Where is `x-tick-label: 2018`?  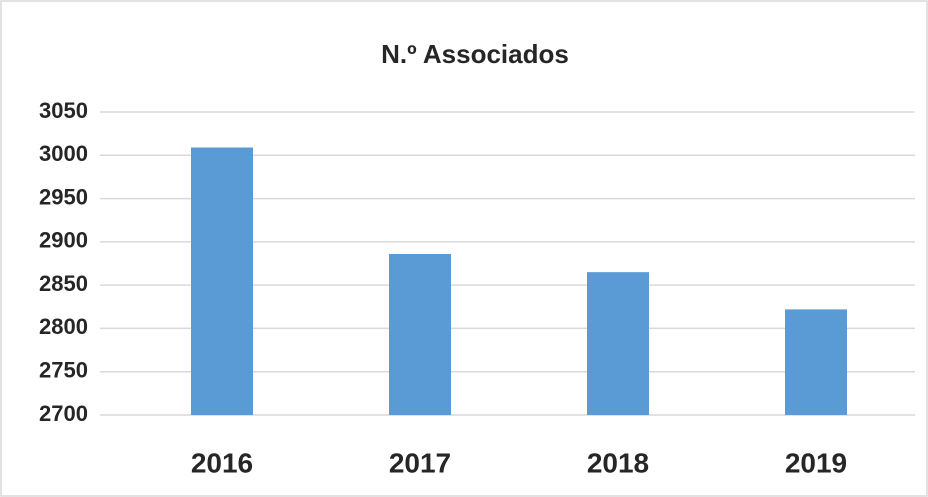
x-tick-label: 2018 is located at coordinates (618, 462).